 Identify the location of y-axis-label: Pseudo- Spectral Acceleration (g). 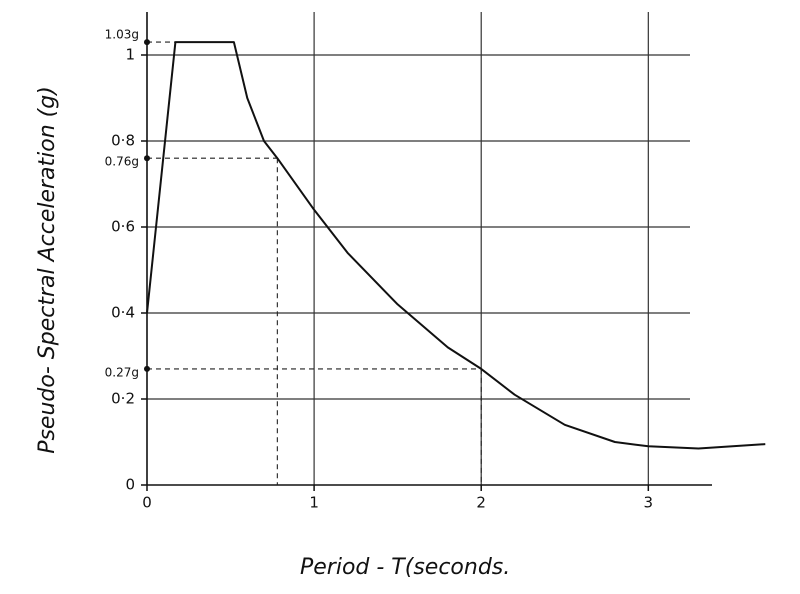
(47, 270).